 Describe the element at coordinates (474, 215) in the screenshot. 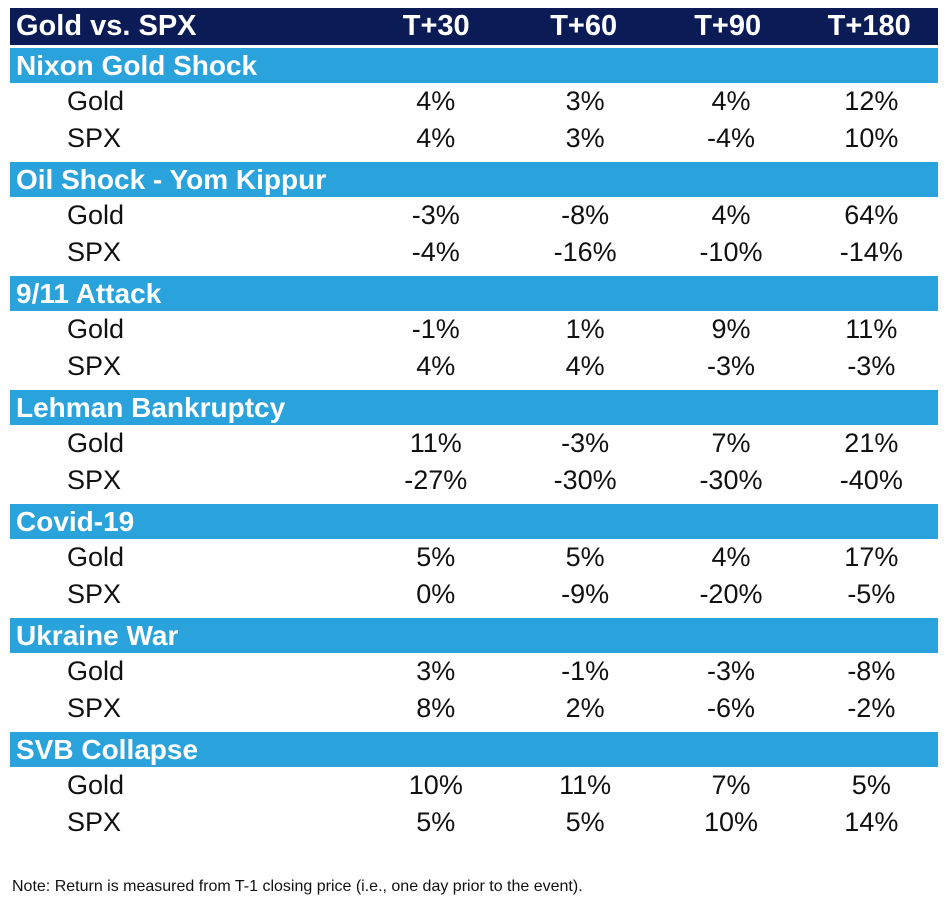

I see `table-row: Gold -3% -8% 4% 64%` at that location.